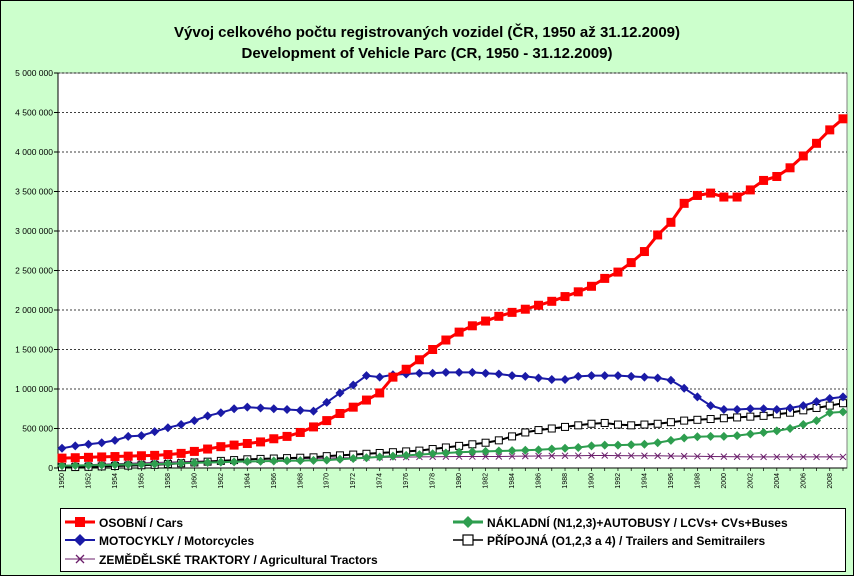  I want to click on x-tick-label: 1994, so click(644, 481).